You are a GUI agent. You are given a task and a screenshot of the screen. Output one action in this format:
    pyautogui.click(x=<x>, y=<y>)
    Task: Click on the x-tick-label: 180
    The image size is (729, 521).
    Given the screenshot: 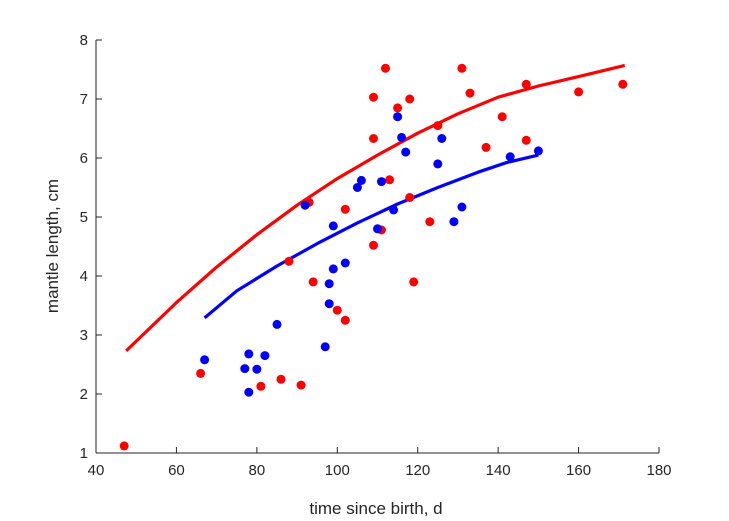 What is the action you would take?
    pyautogui.click(x=658, y=470)
    